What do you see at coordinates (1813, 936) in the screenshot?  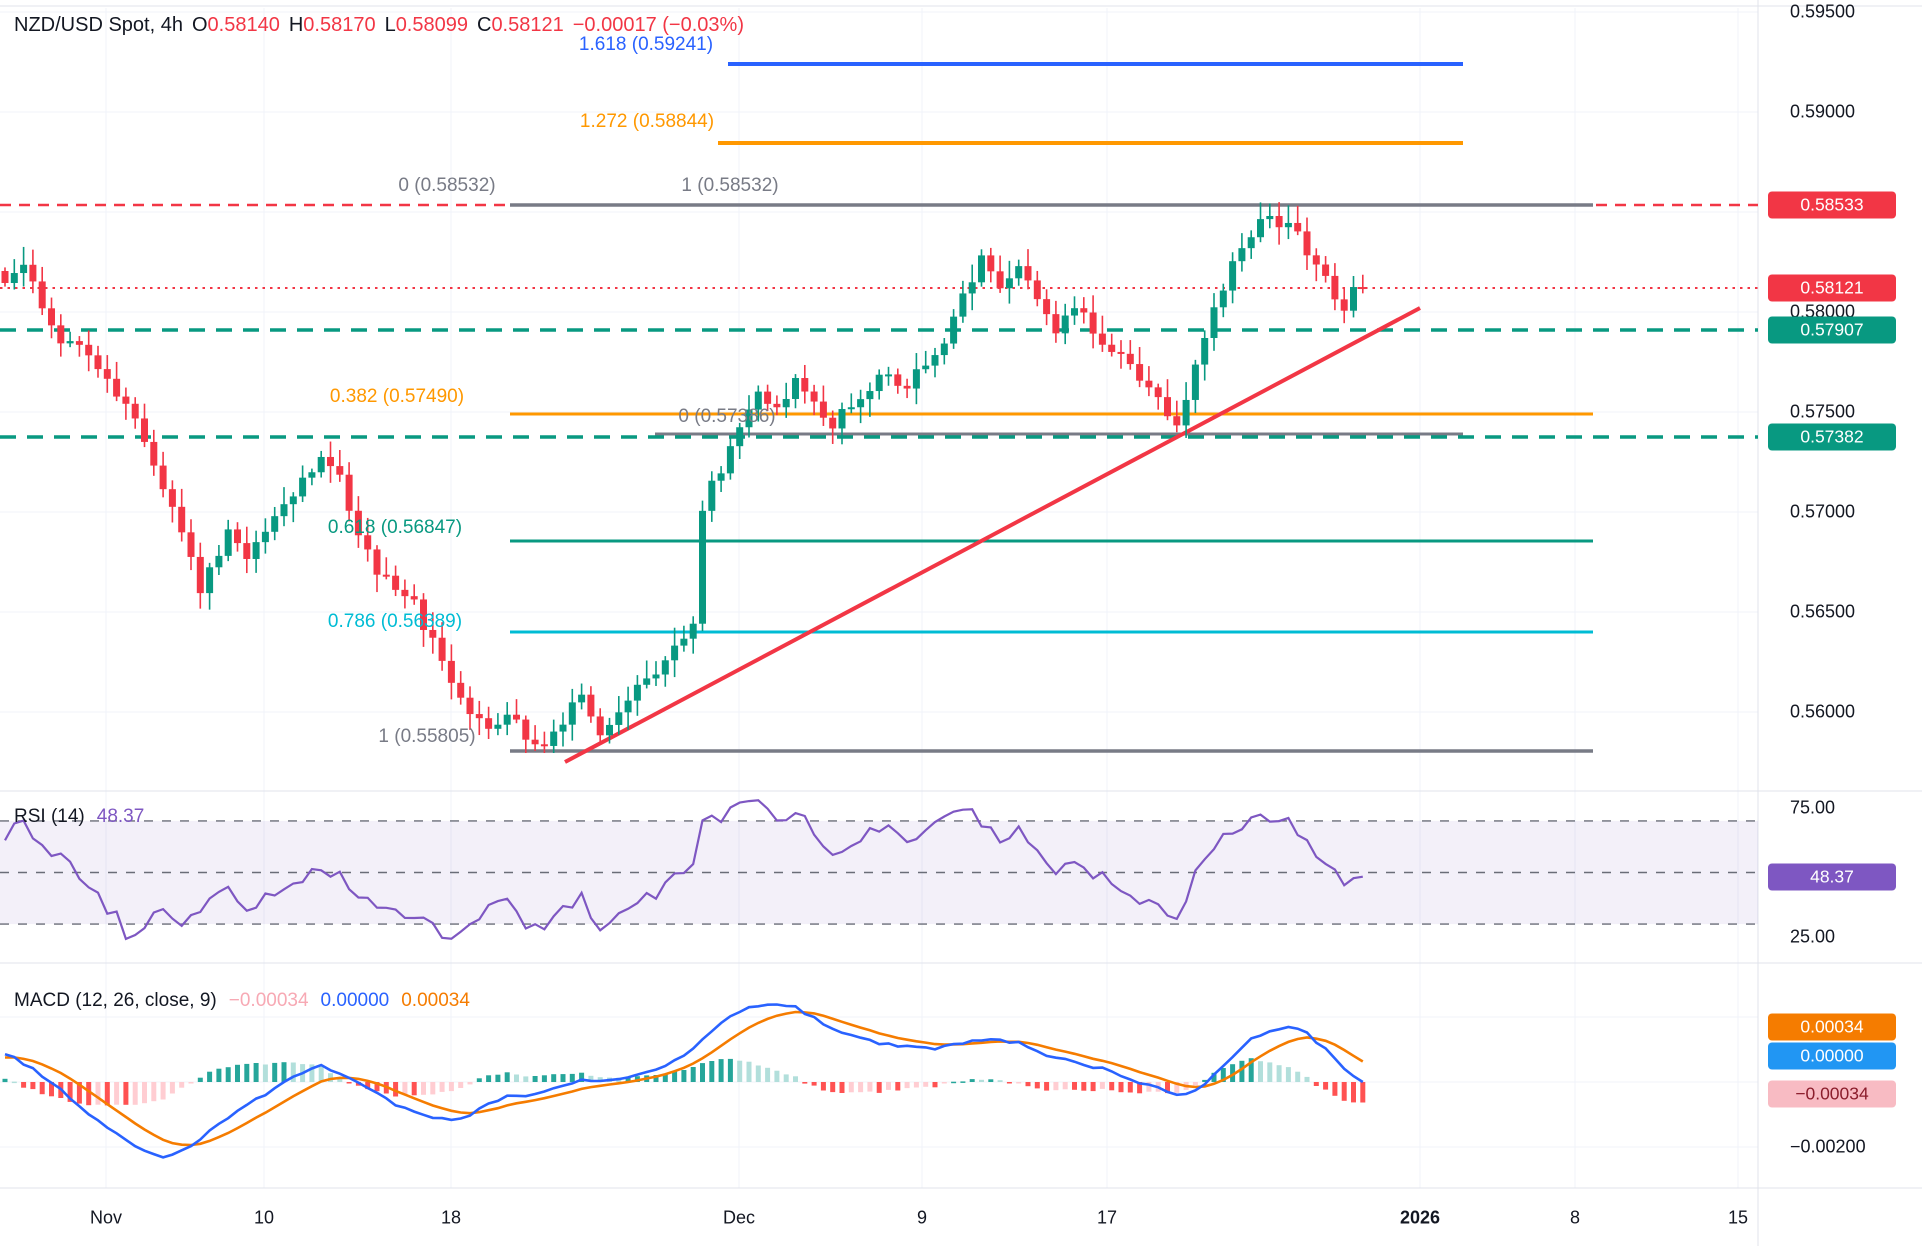 I see `rsi-axis-label: 25.00` at bounding box center [1813, 936].